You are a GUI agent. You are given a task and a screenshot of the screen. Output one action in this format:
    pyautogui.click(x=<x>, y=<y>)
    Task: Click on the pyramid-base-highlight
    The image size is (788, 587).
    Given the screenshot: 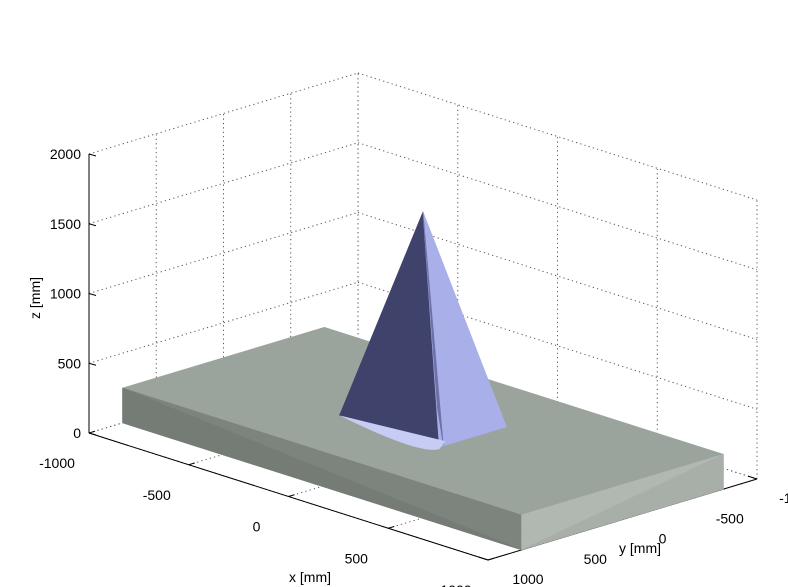 What is the action you would take?
    pyautogui.click(x=392, y=432)
    